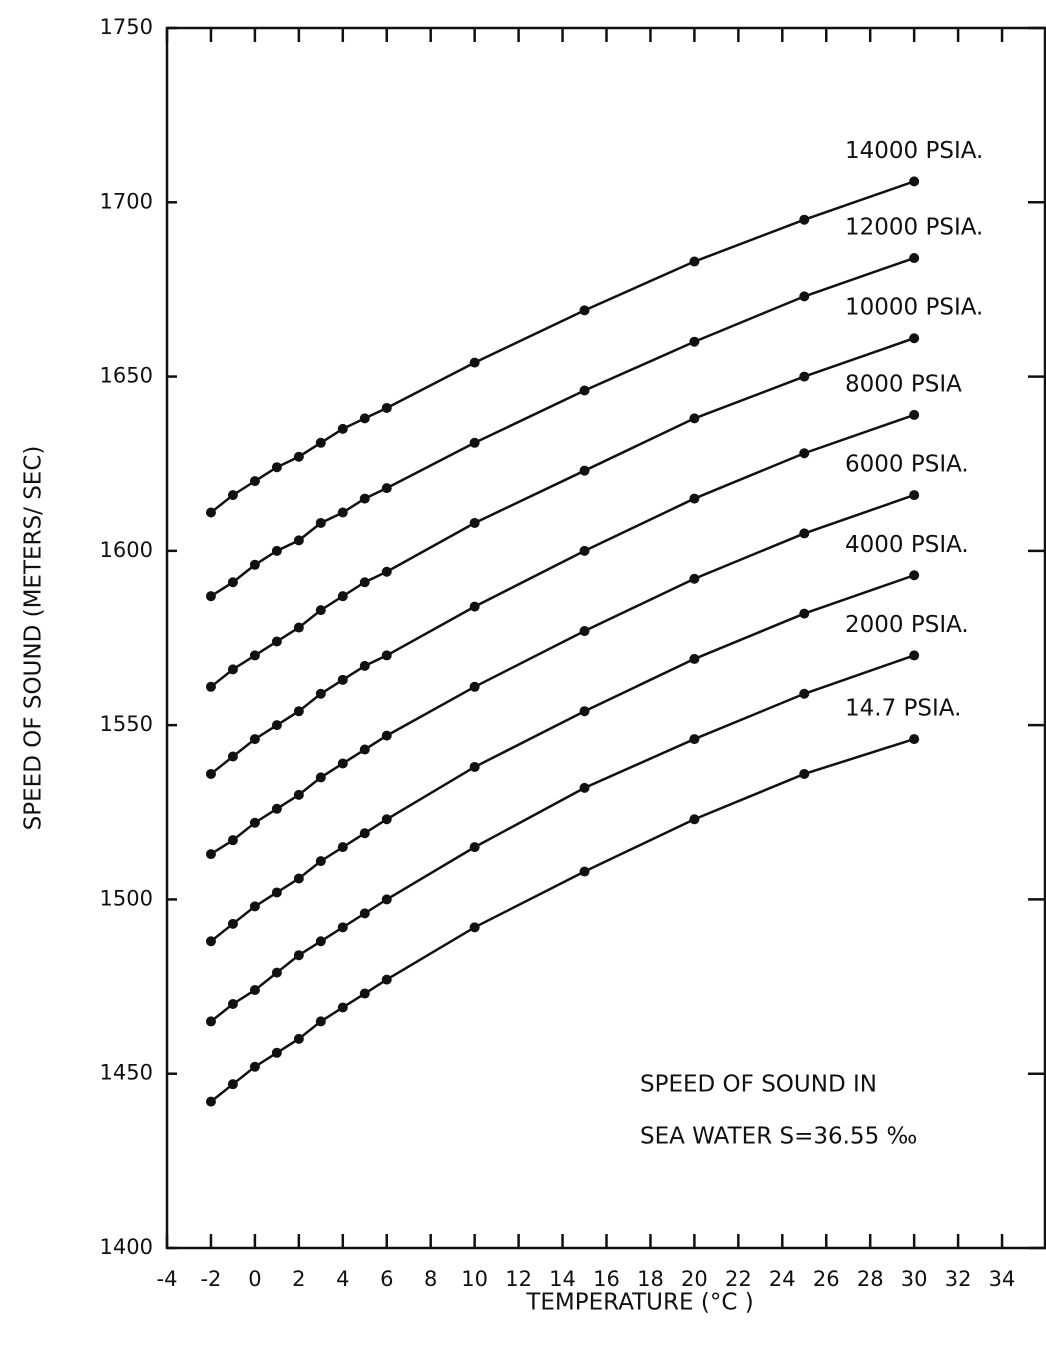  What do you see at coordinates (298, 1279) in the screenshot?
I see `x-tick-label: 2` at bounding box center [298, 1279].